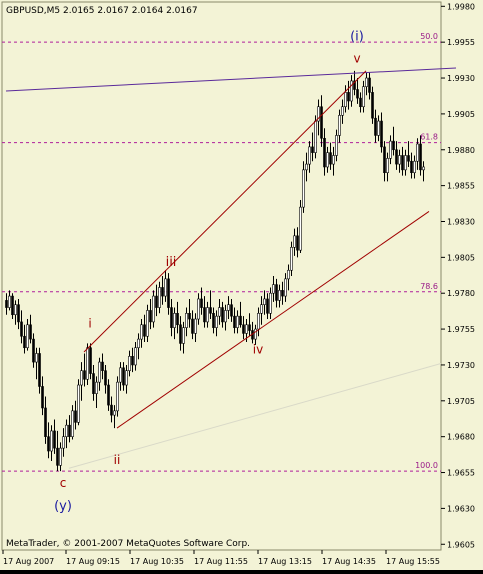 The width and height of the screenshot is (483, 574). What do you see at coordinates (426, 465) in the screenshot?
I see `fib-level-label: 100.0` at bounding box center [426, 465].